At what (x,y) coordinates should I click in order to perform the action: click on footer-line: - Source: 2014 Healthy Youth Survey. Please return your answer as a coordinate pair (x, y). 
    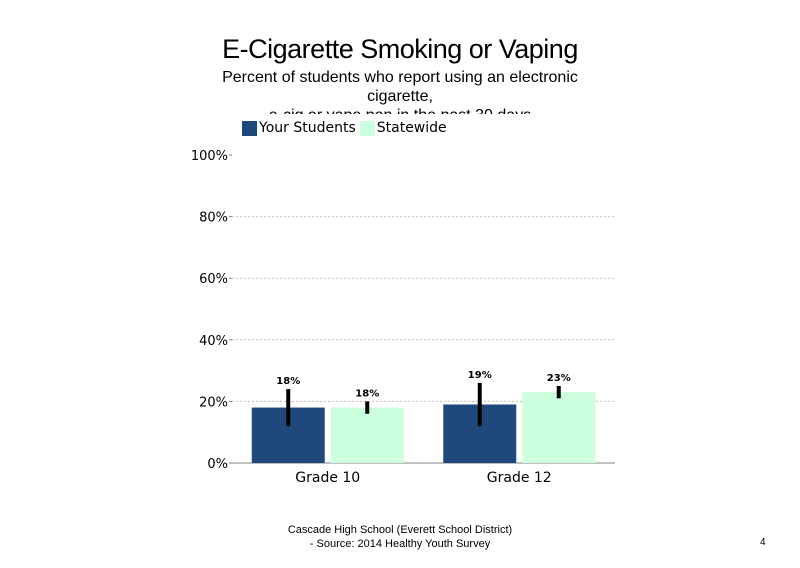
    Looking at the image, I should click on (400, 544).